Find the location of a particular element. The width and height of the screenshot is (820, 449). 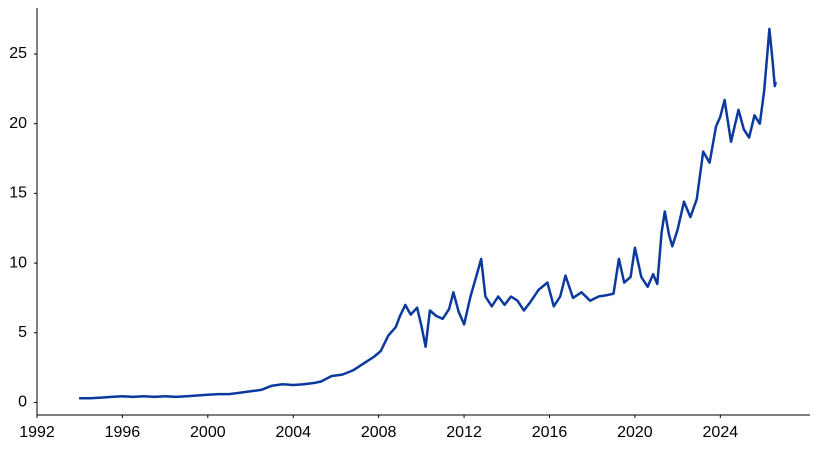

y-tick-label: 5 is located at coordinates (22, 332).